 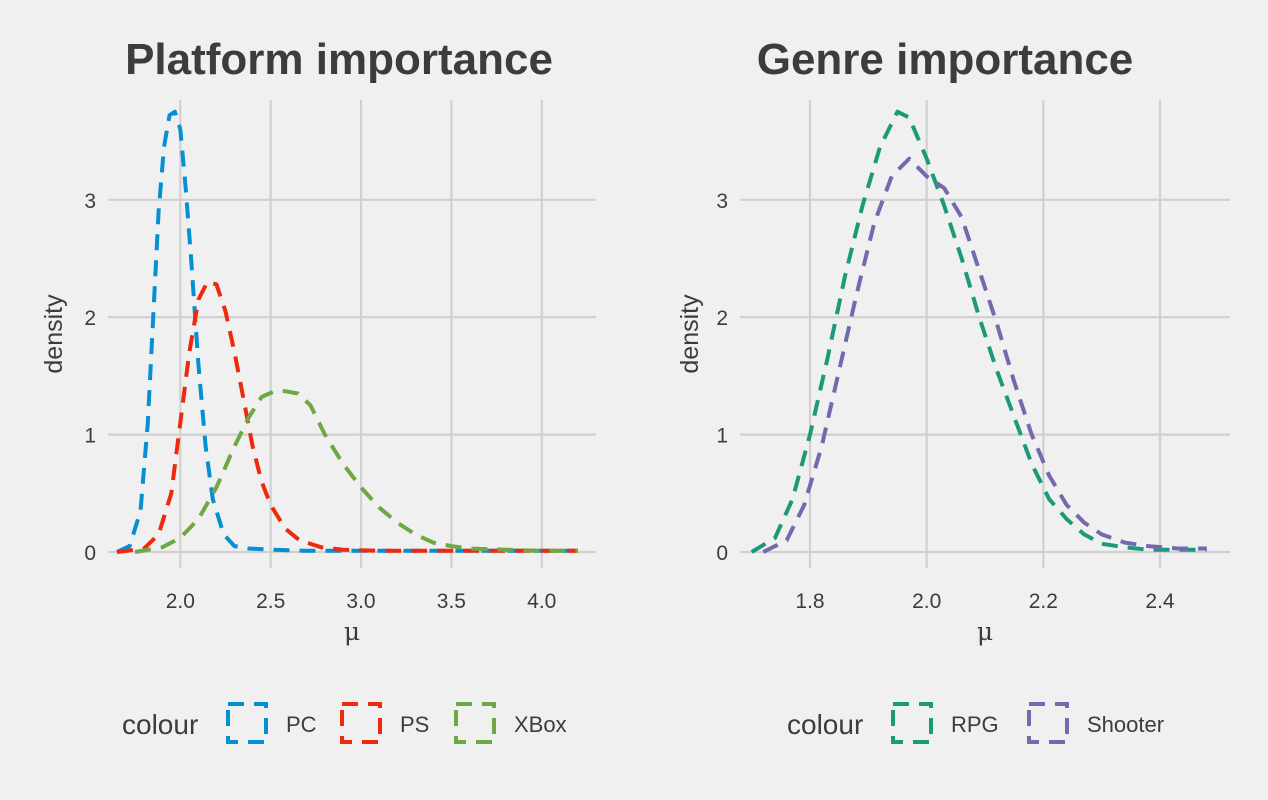 What do you see at coordinates (912, 723) in the screenshot?
I see `legend-key-rpg` at bounding box center [912, 723].